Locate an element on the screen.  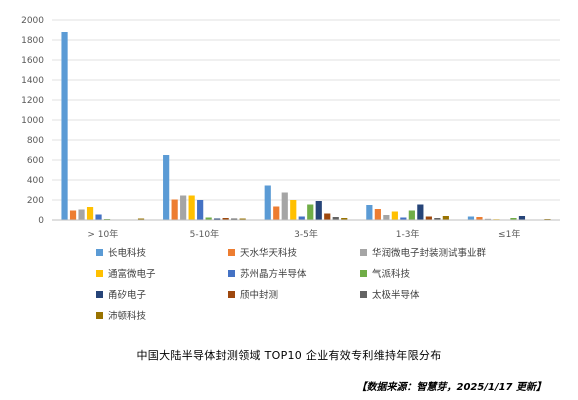
y-tick-label: 1000 is located at coordinates (32, 121).